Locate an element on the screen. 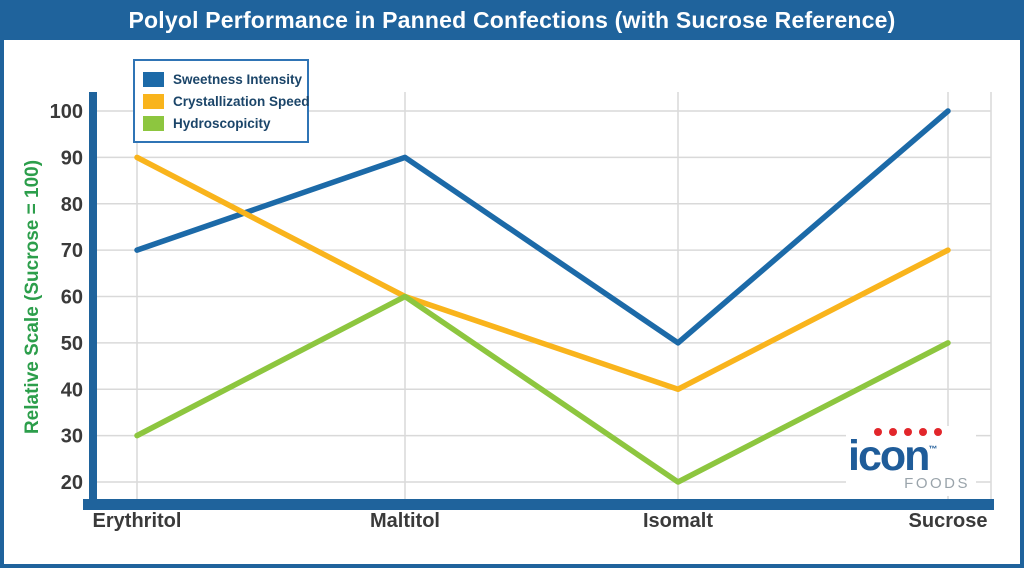 This screenshot has width=1024, height=568. legend-label: Crystallization Speed is located at coordinates (241, 101).